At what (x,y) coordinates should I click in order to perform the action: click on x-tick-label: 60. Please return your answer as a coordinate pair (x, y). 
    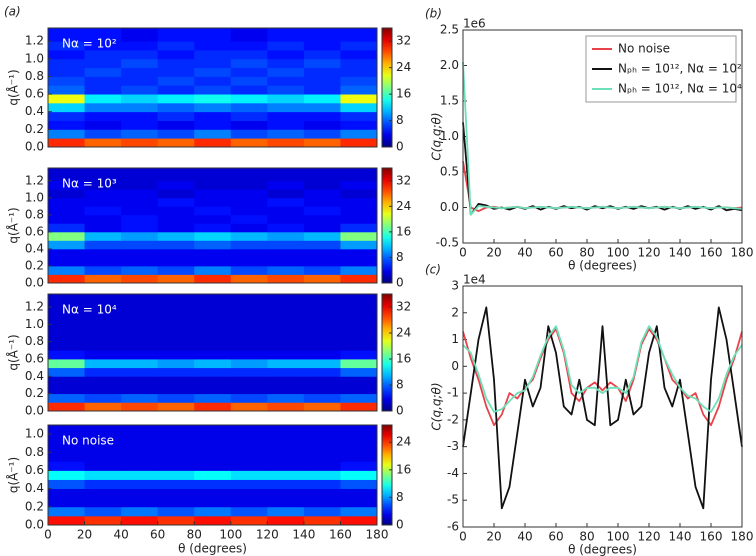
    Looking at the image, I should click on (555, 253).